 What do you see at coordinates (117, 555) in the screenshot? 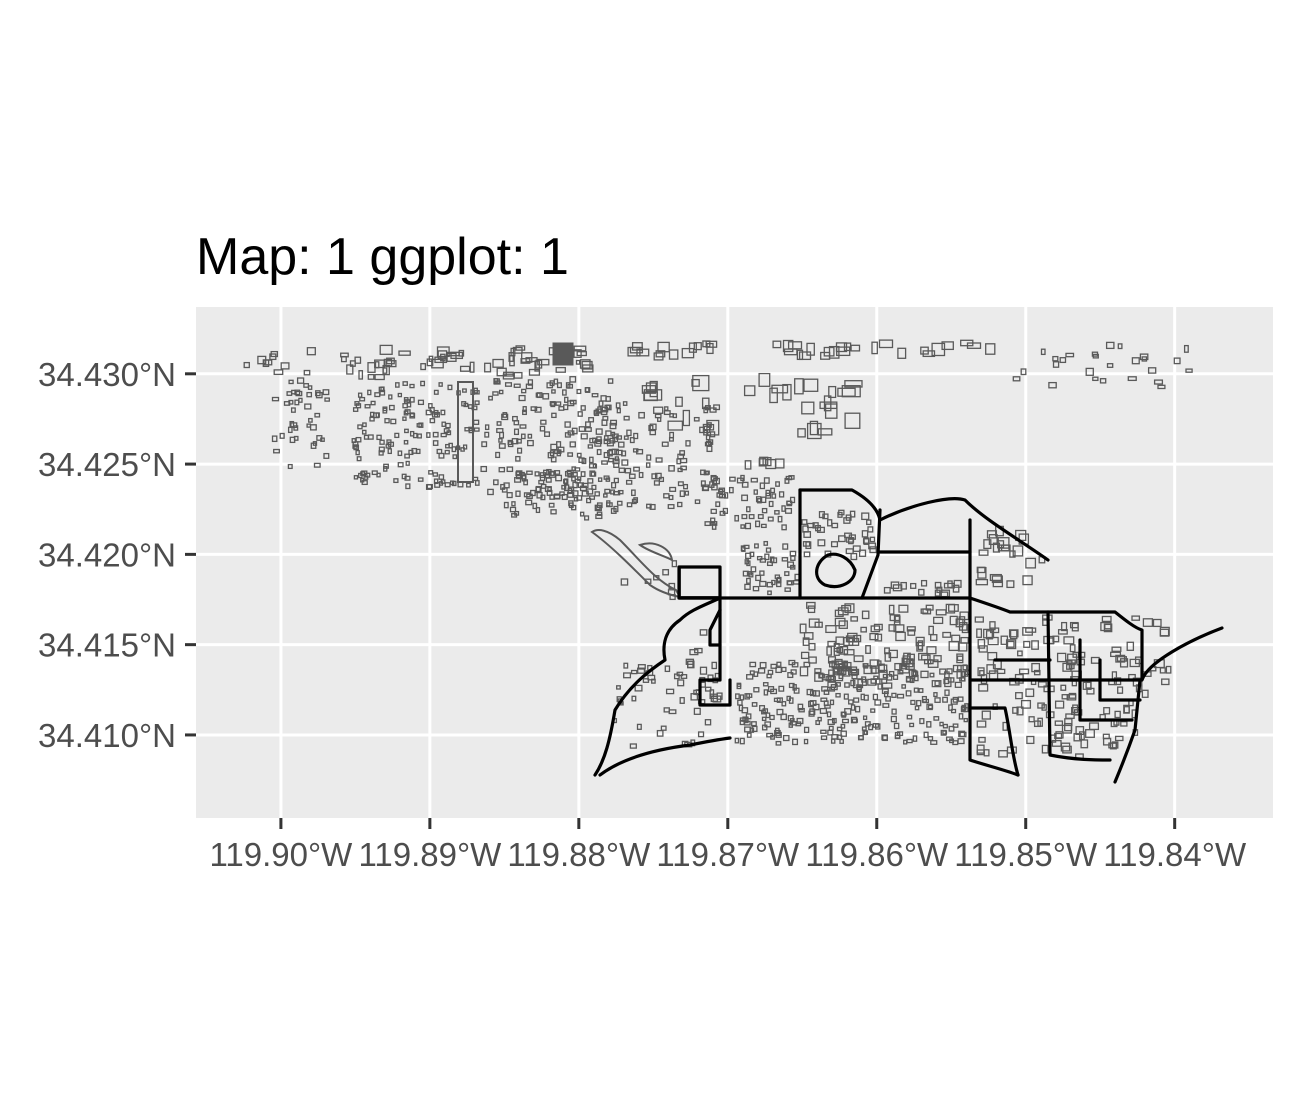
I see `y-axis: 34.410°N 34.415°N 34.420°N 34.425°N 34.430°N` at bounding box center [117, 555].